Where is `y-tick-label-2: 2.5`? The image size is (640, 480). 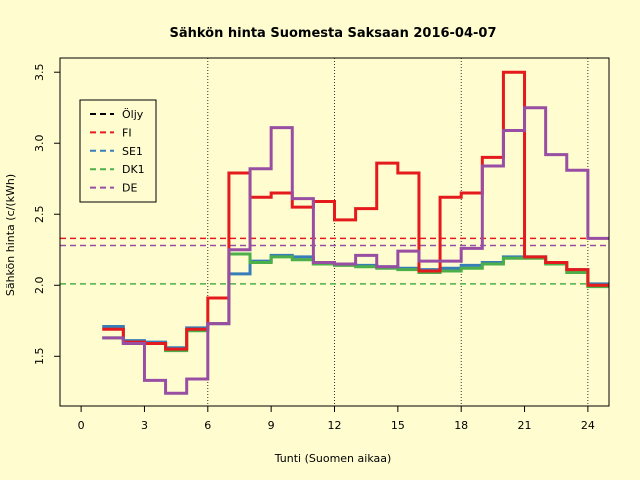 y-tick-label-2: 2.5 is located at coordinates (39, 214).